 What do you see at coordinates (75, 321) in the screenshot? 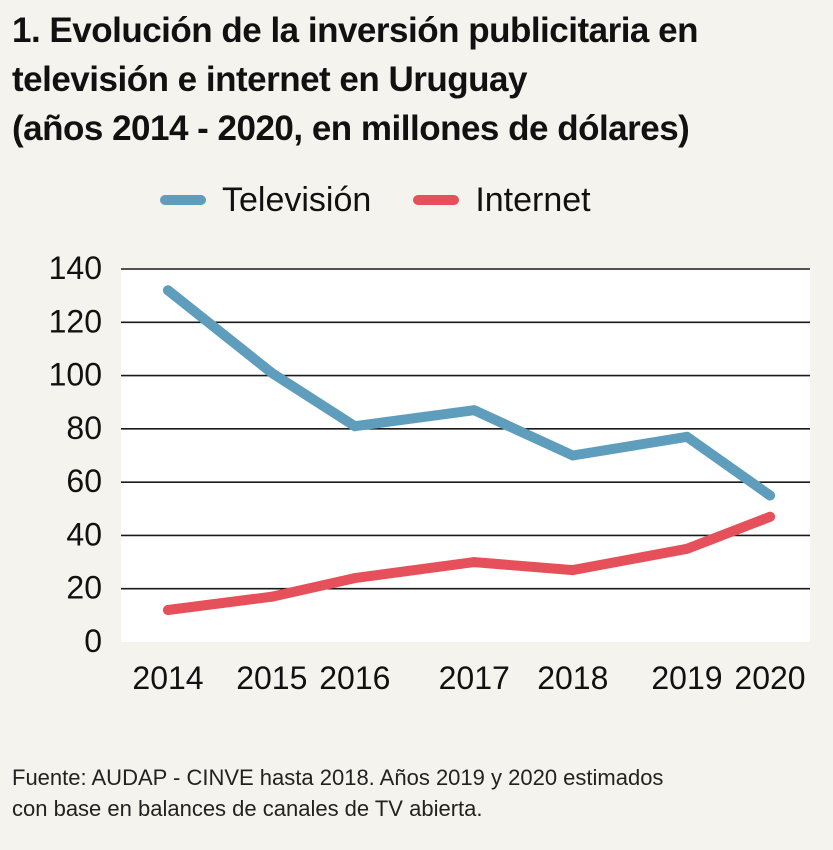
I see `y-tick-label-120: 120` at bounding box center [75, 321].